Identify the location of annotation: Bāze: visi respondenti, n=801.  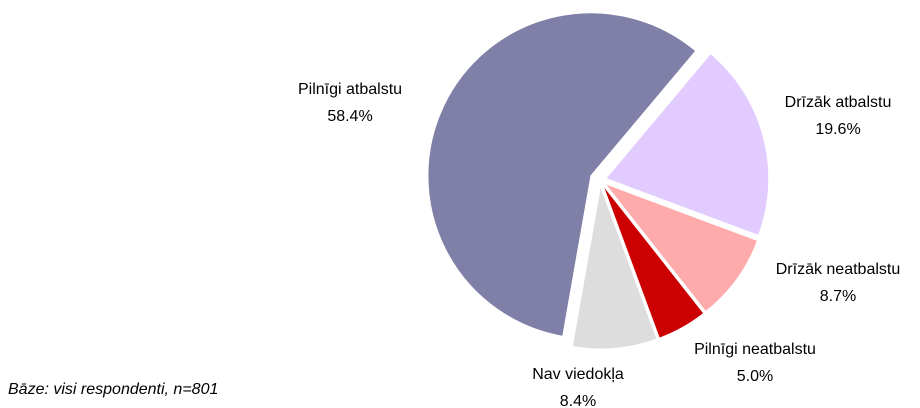
(113, 389).